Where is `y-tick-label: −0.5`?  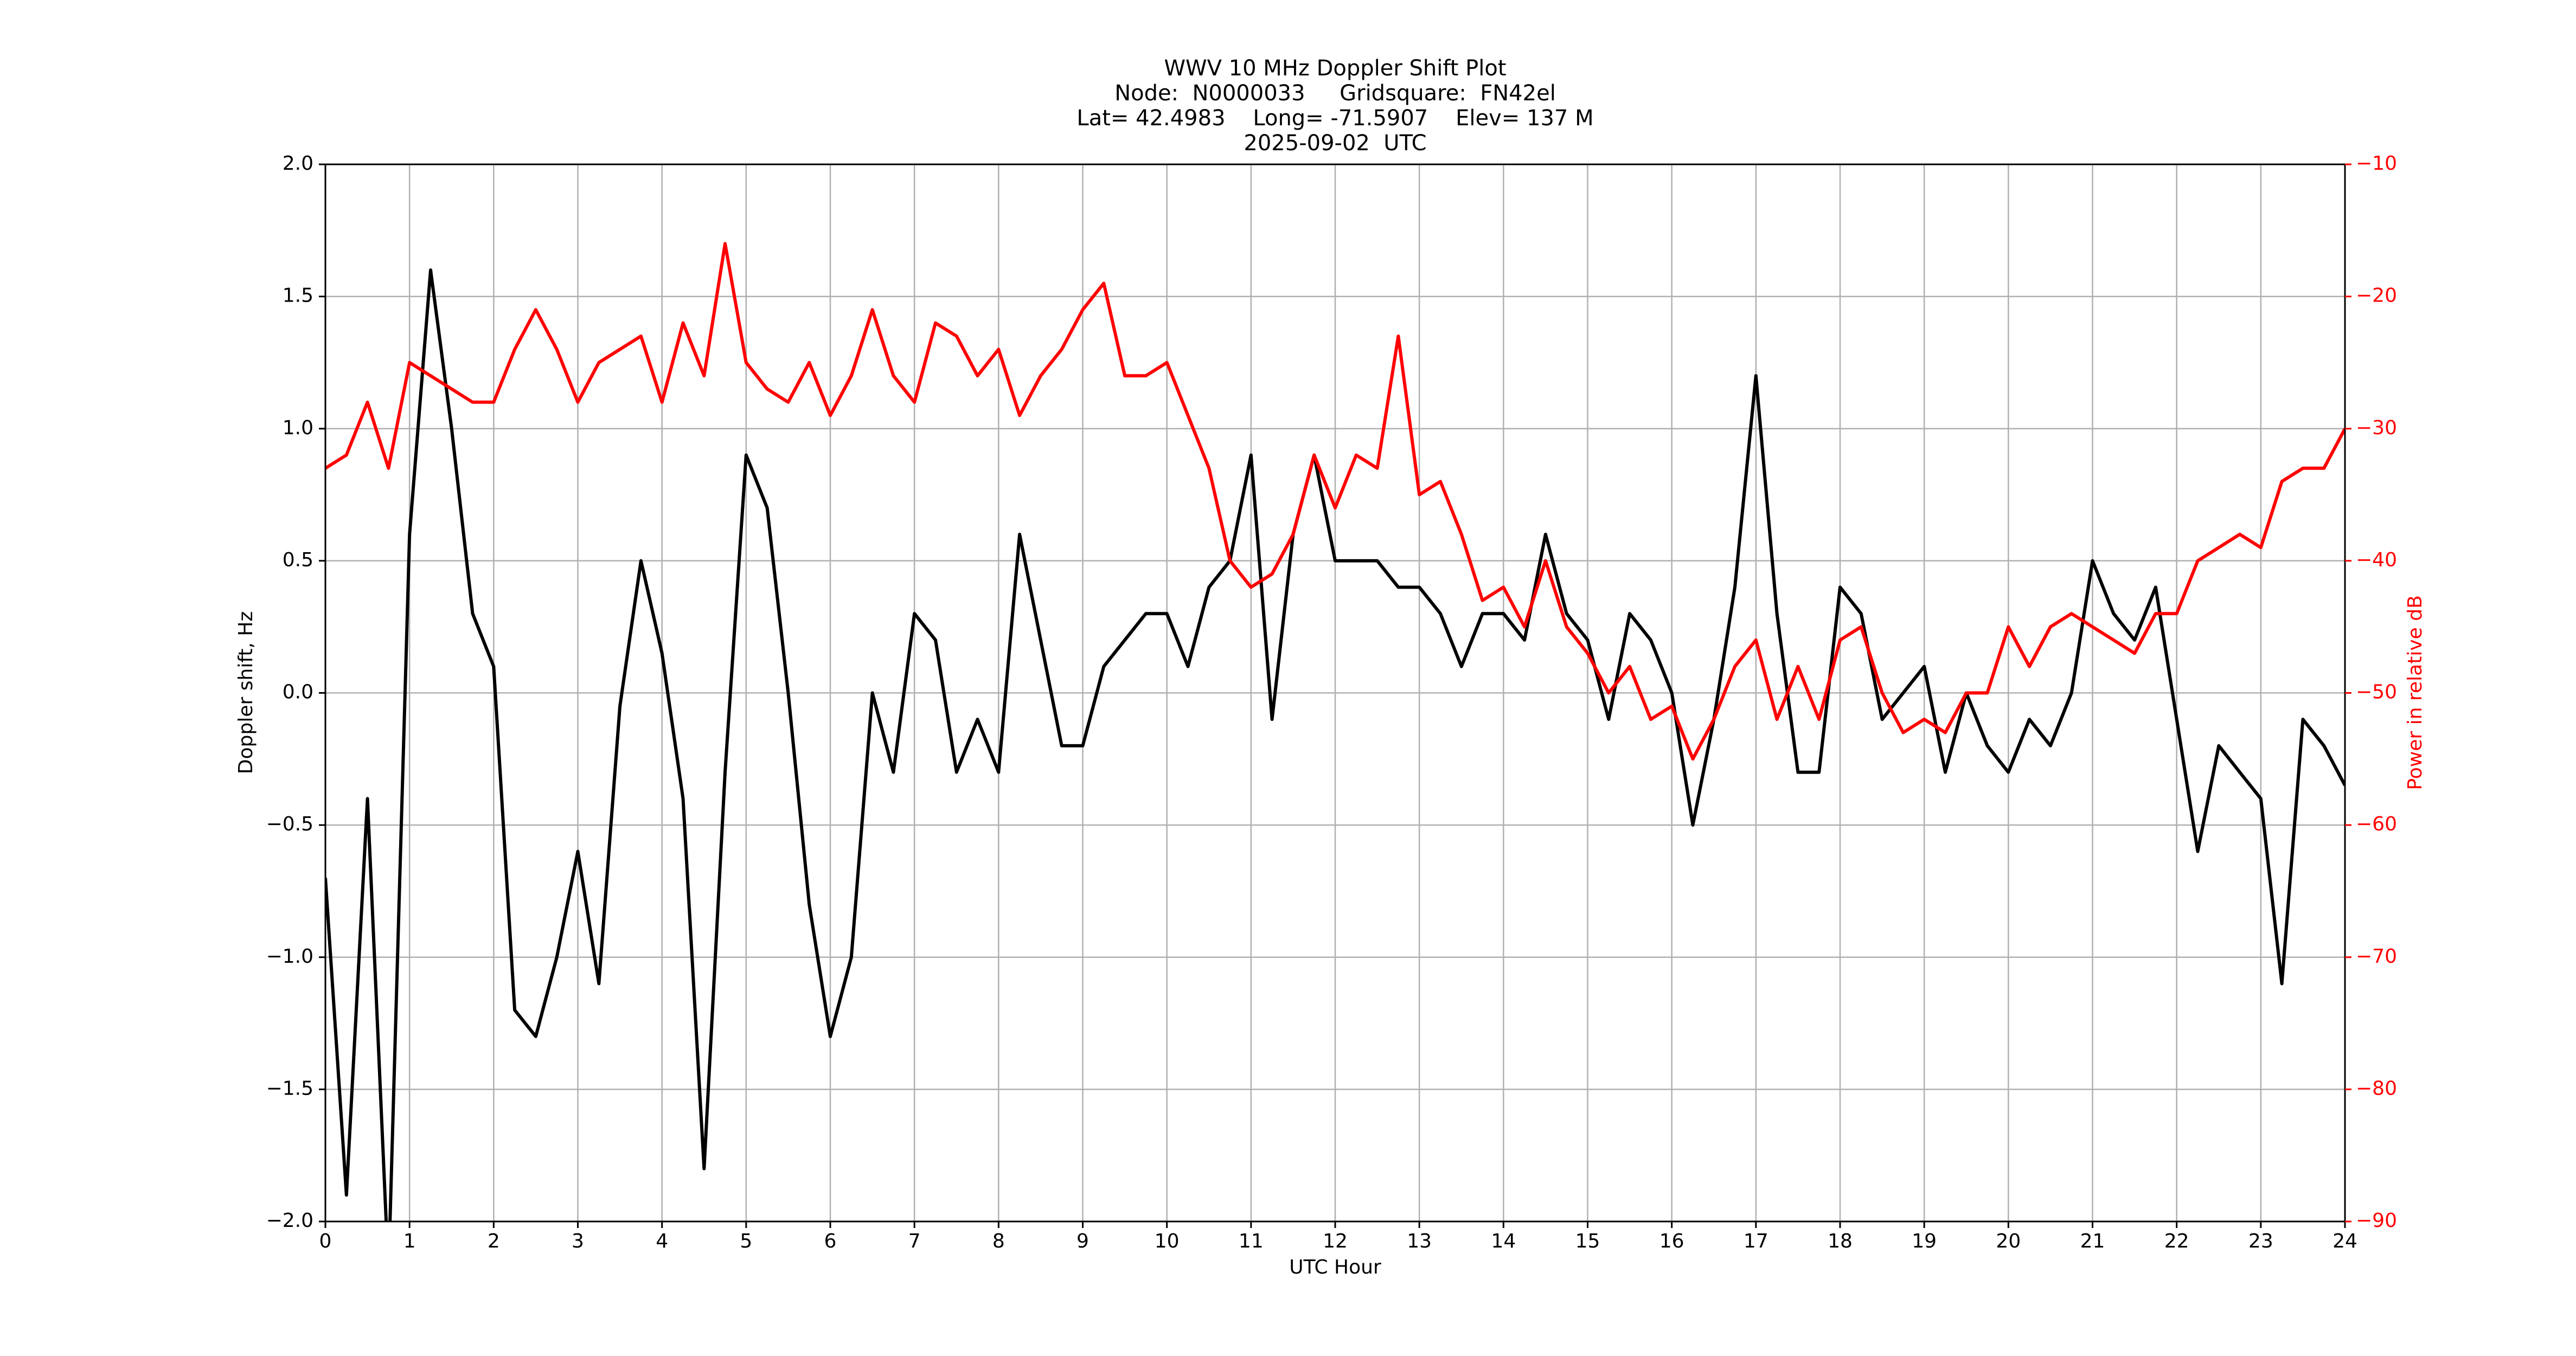 y-tick-label: −0.5 is located at coordinates (289, 824).